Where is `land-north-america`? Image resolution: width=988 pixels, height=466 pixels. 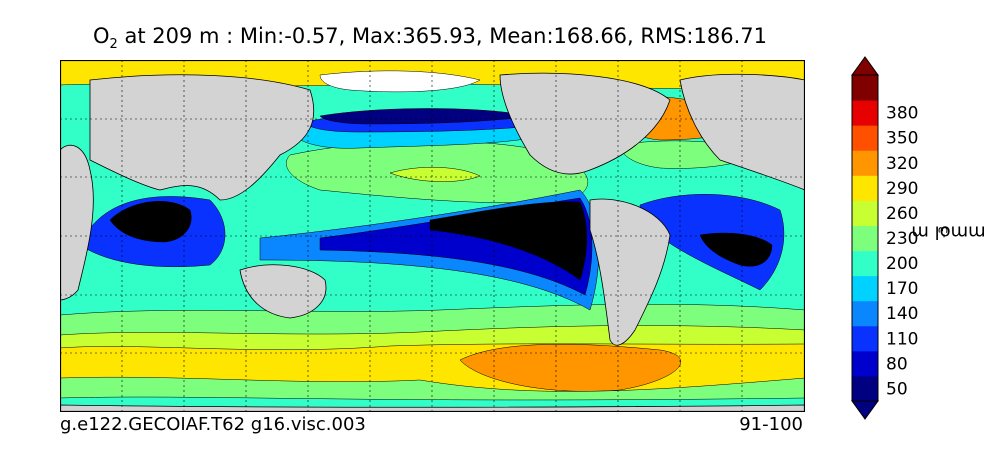 land-north-america is located at coordinates (585, 123).